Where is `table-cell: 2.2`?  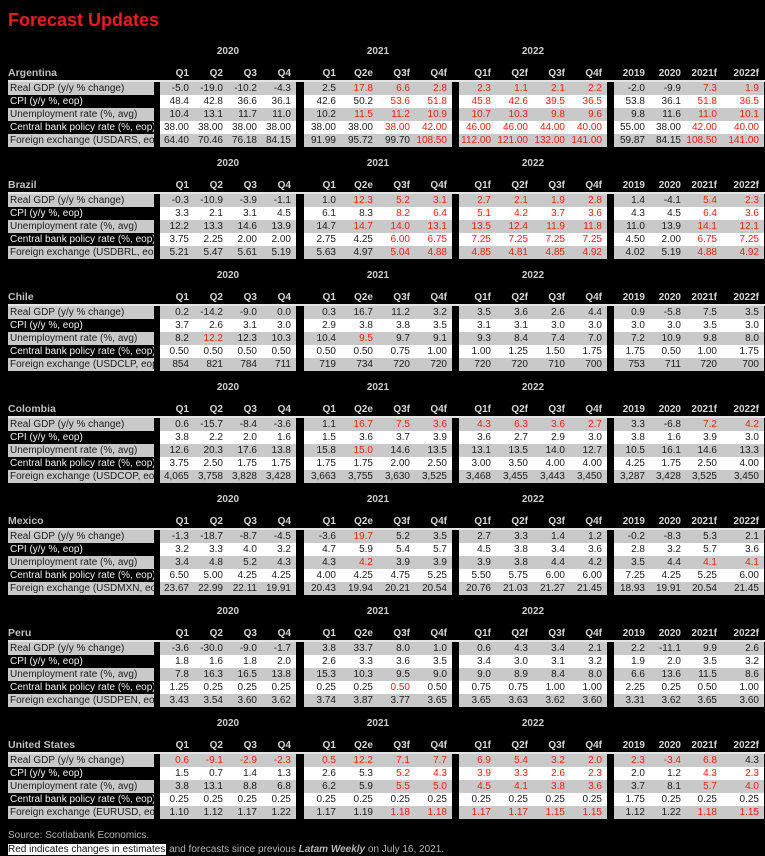 table-cell: 2.2 is located at coordinates (632, 648).